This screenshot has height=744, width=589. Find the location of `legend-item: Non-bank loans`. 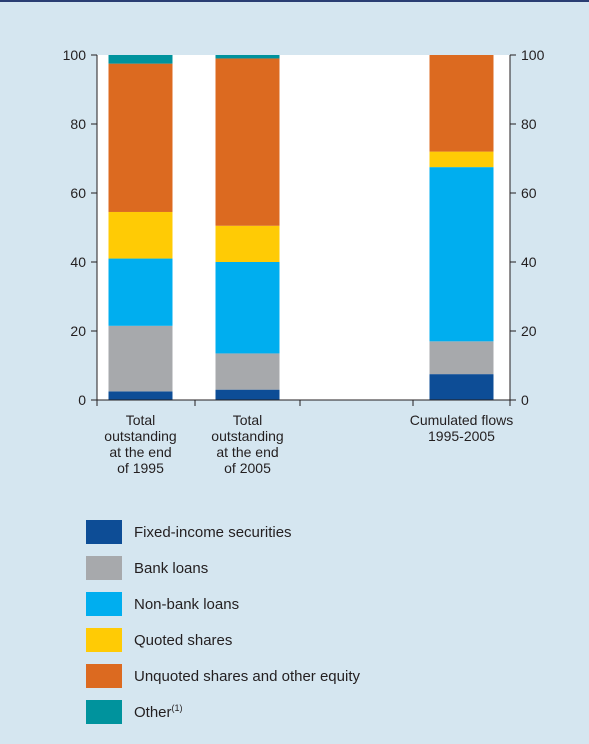

legend-item: Non-bank loans is located at coordinates (223, 604).